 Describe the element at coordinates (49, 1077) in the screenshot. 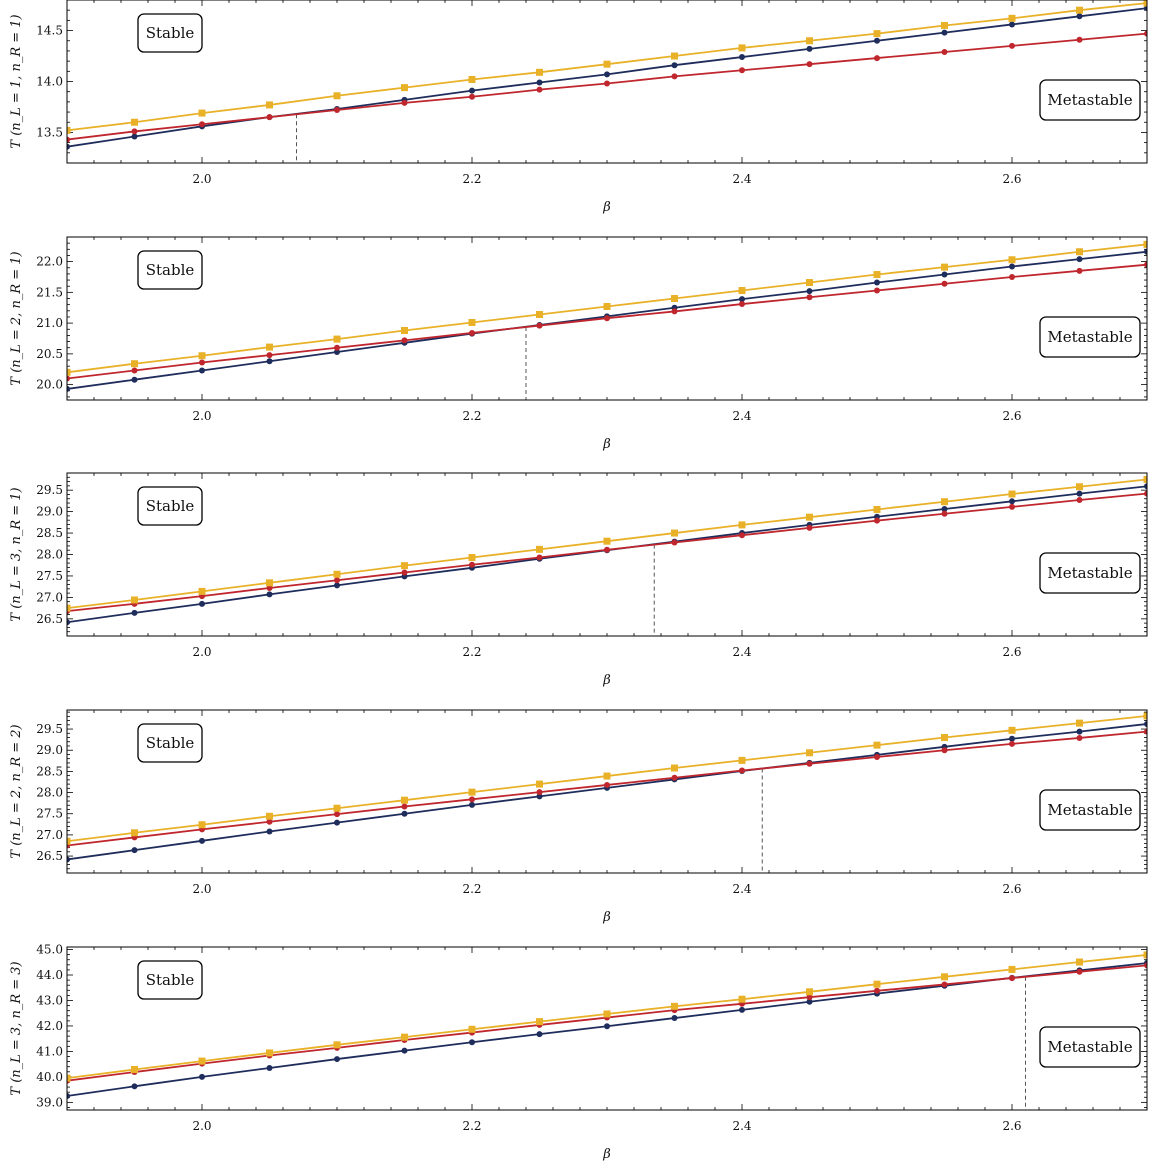

I see `y-tick-label: 40.0` at that location.